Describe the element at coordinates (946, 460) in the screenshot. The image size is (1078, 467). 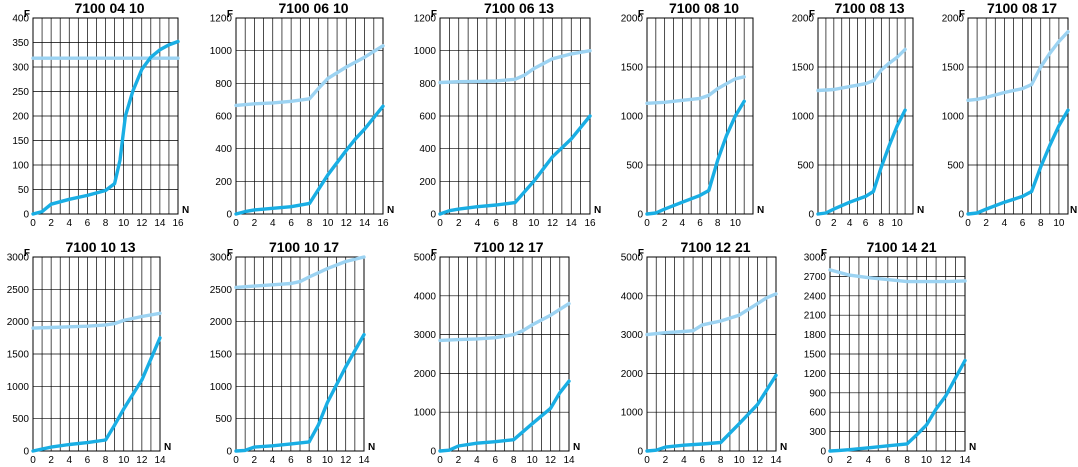
I see `x-tick-label: 12` at that location.